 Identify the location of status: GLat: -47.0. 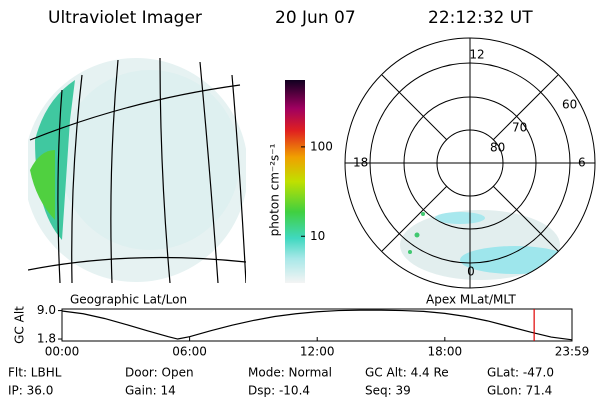
(520, 373).